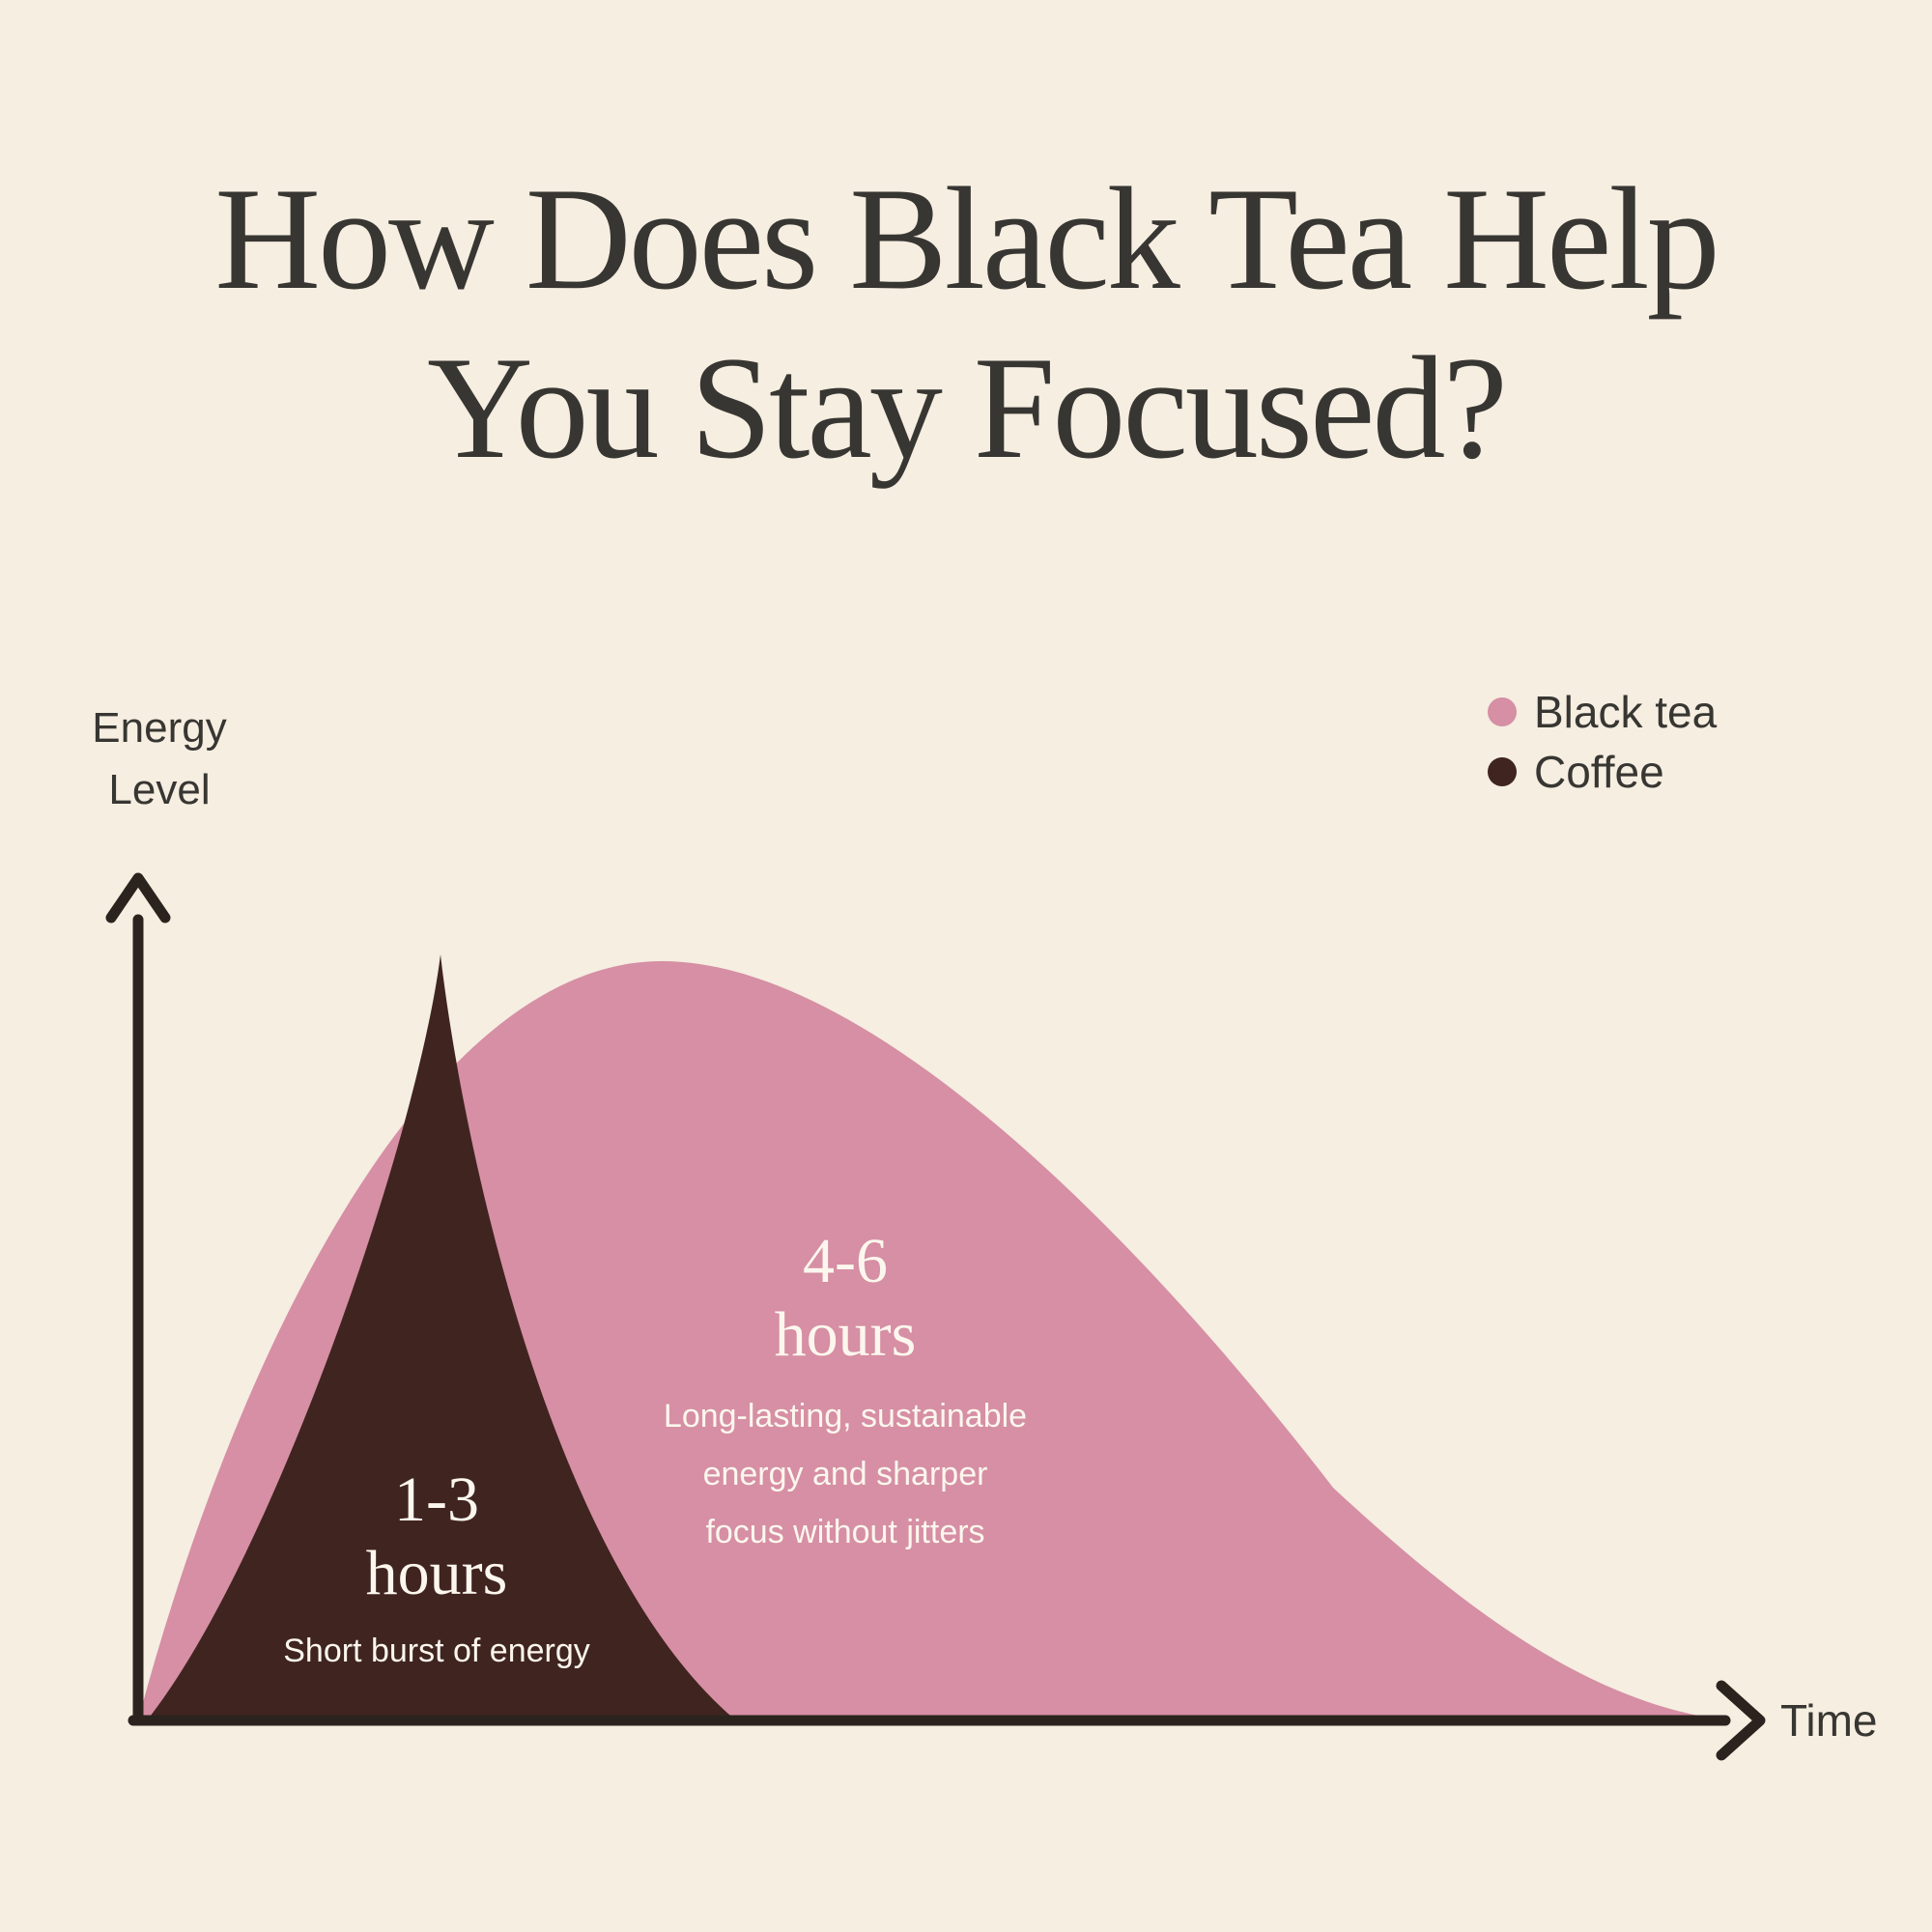 Image resolution: width=1932 pixels, height=1932 pixels. I want to click on legend-label-black-tea: Black tea, so click(1626, 712).